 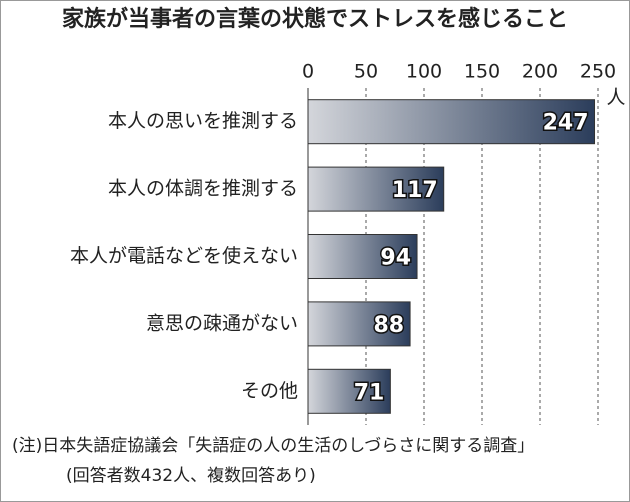 I want to click on x-tick-label: 100, so click(x=424, y=72).